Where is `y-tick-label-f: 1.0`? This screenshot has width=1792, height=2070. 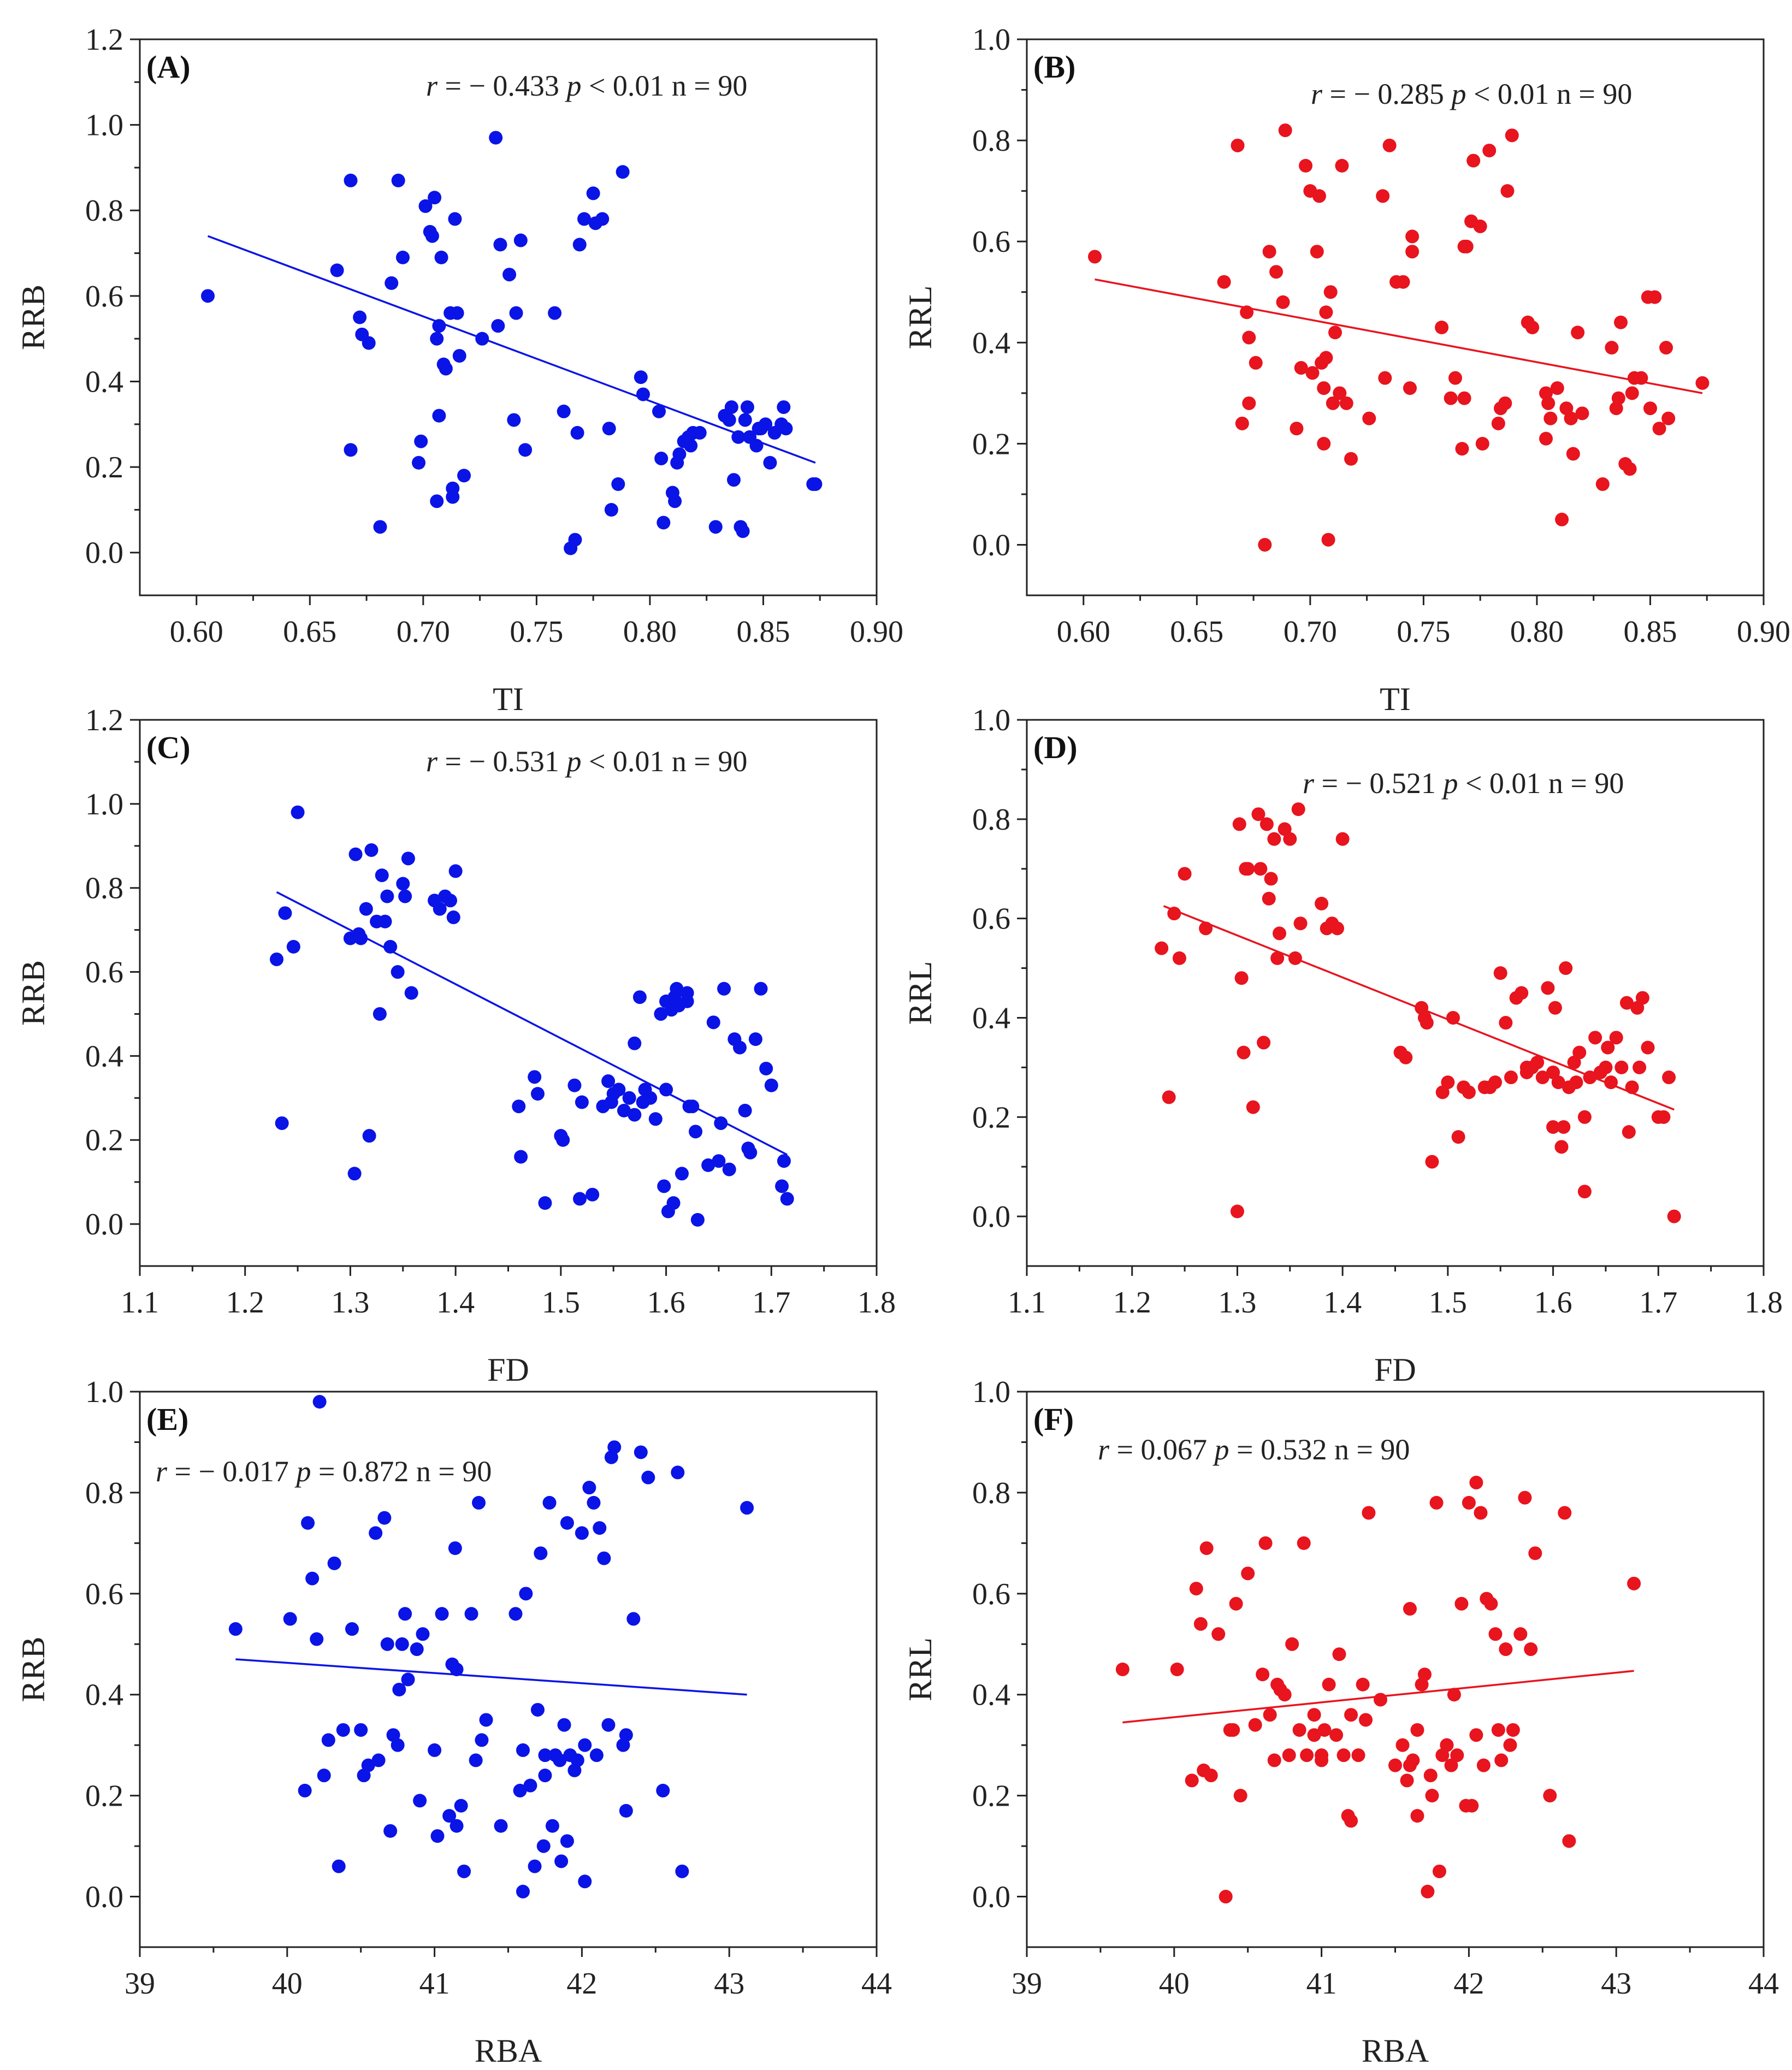
y-tick-label-f: 1.0 is located at coordinates (991, 1392).